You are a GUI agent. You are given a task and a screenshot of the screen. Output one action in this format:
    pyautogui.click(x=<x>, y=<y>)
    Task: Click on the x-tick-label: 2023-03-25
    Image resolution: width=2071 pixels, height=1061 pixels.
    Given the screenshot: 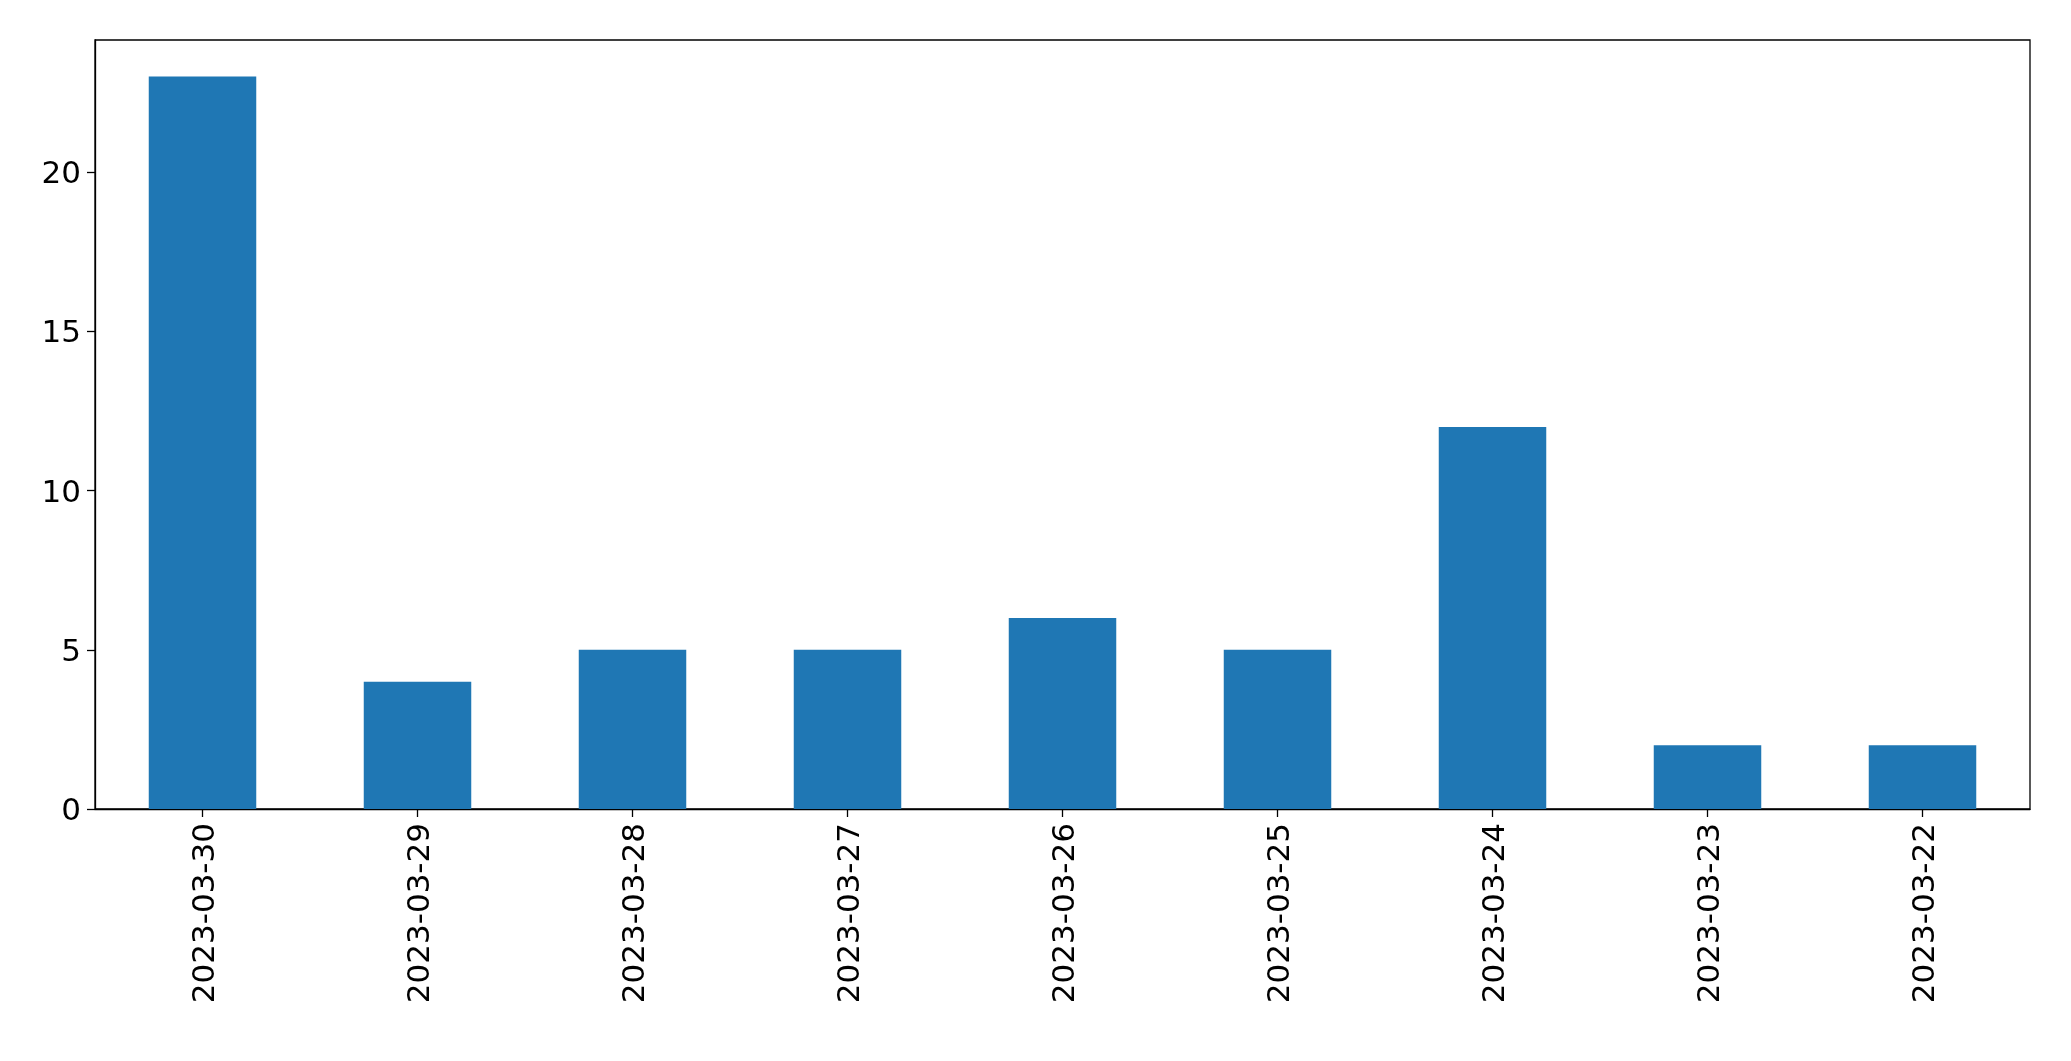 What is the action you would take?
    pyautogui.click(x=1277, y=913)
    